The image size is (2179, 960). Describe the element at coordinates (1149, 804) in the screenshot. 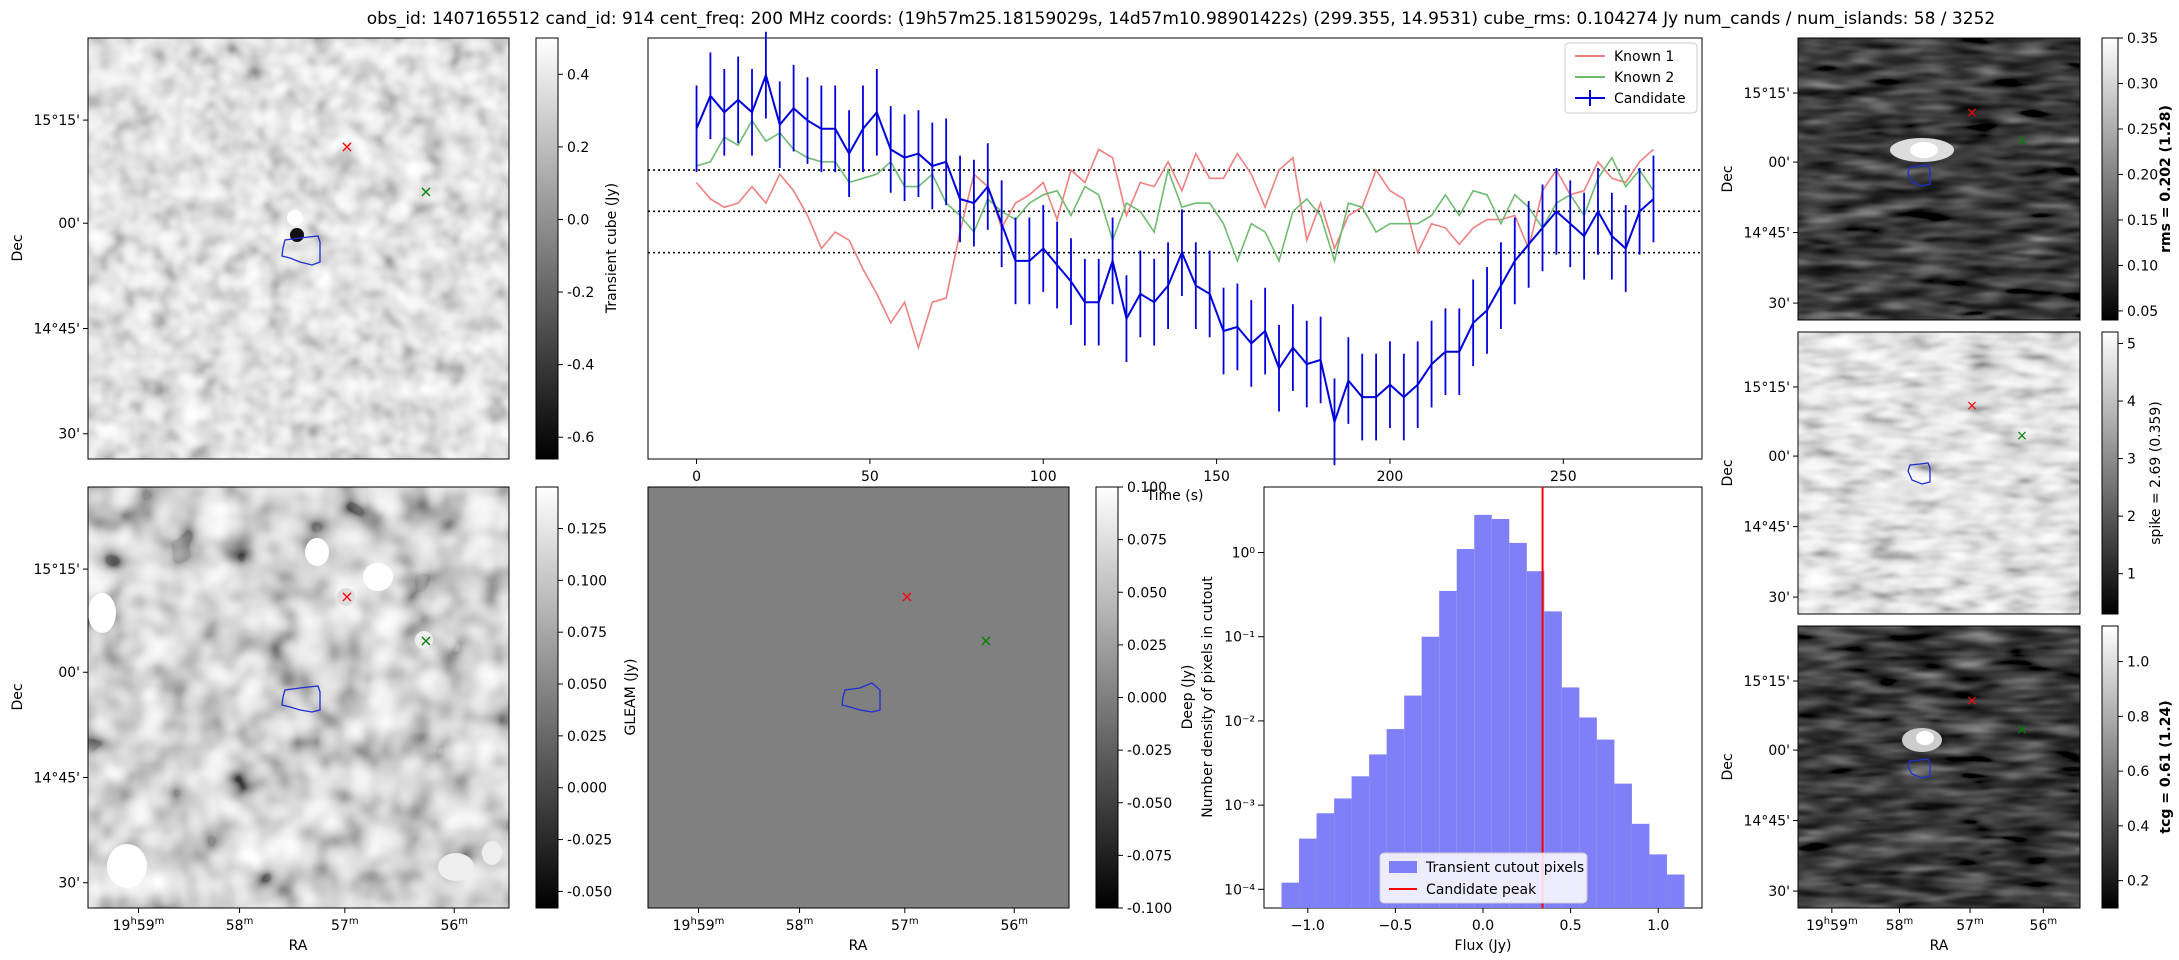

I see `colorbar-tick-label: -0.050` at that location.